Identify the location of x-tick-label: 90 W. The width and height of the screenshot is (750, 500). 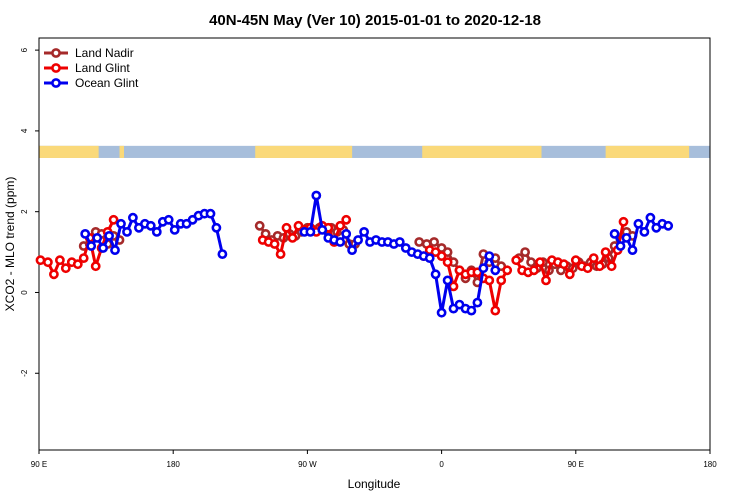
(307, 464).